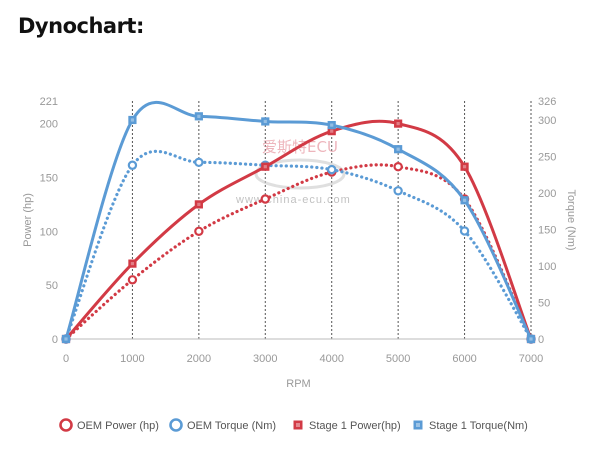 This screenshot has height=450, width=600. I want to click on y-right-tick-label: 0, so click(541, 340).